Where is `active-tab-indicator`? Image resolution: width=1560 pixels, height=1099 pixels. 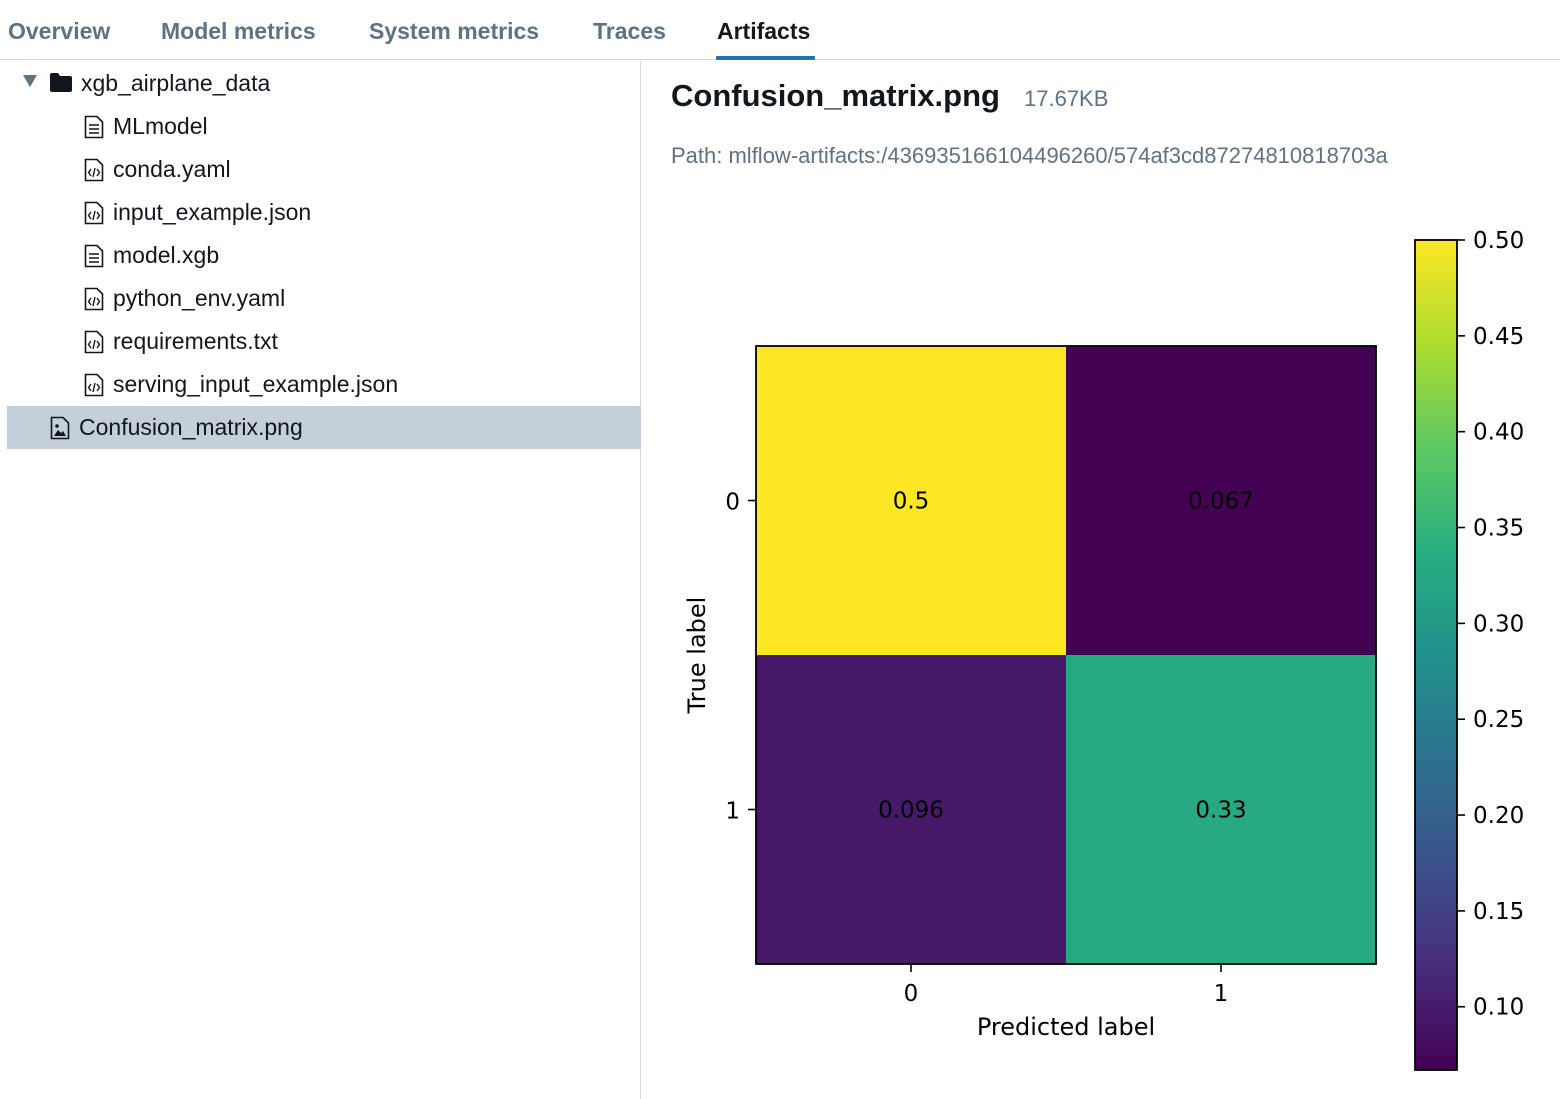
active-tab-indicator is located at coordinates (765, 58).